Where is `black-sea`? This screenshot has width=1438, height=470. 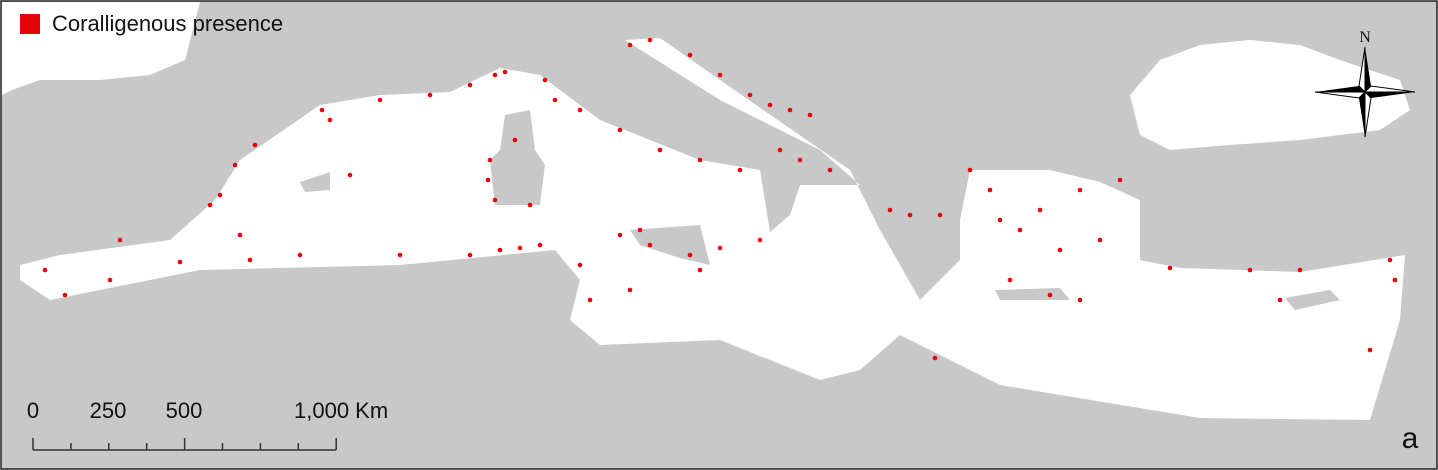 black-sea is located at coordinates (1270, 95).